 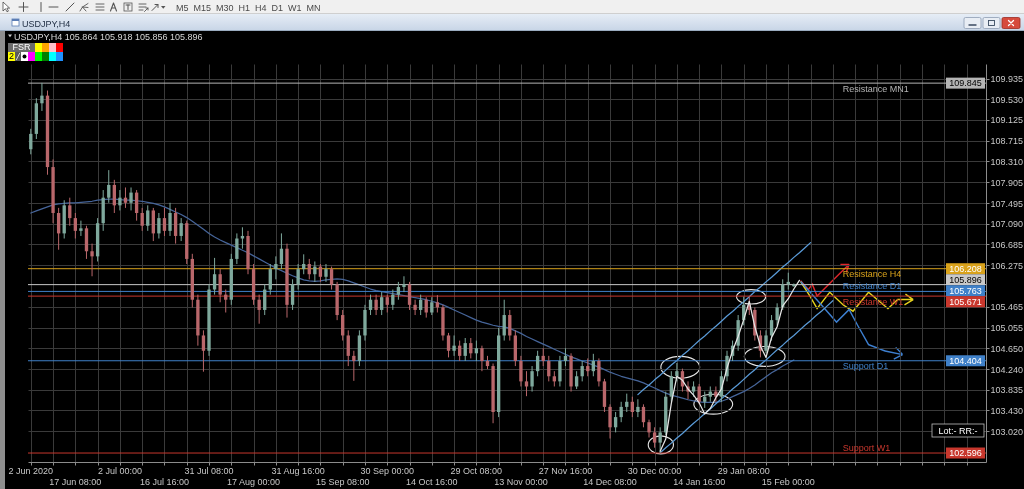 I want to click on x-tick-label: 15 Sep 08:00, so click(x=342, y=481).